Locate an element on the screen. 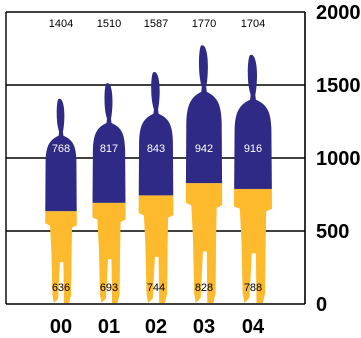 The image size is (361, 338). x-tick-label: 02 is located at coordinates (156, 327).